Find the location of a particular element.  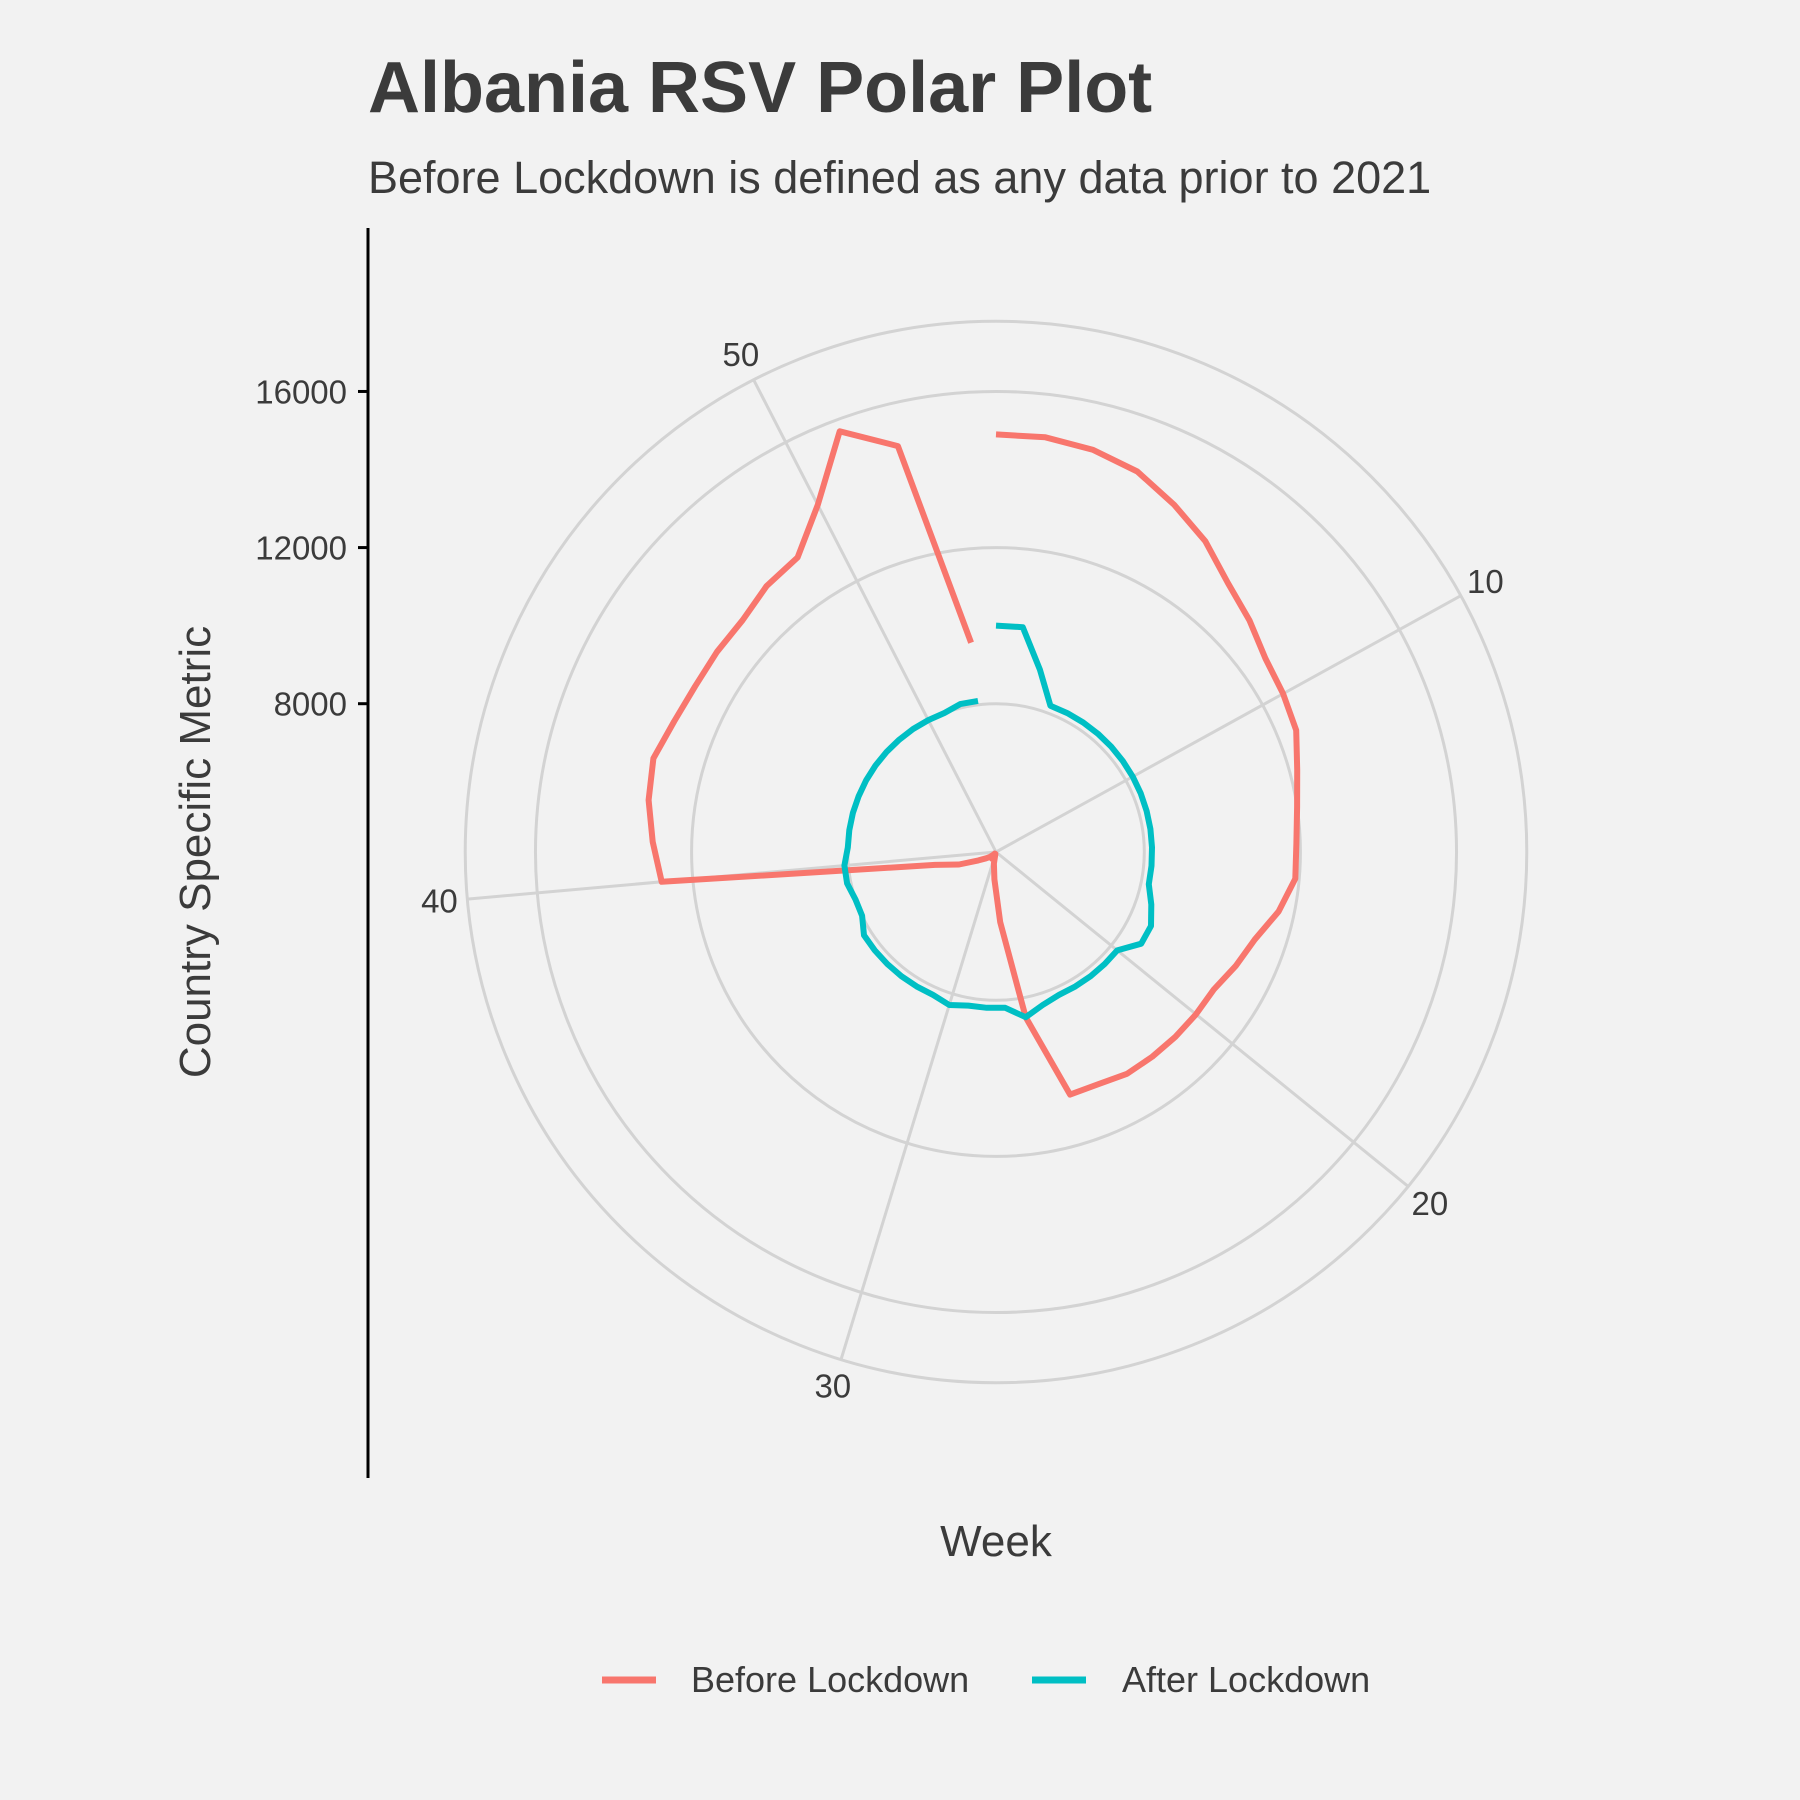

theta-tick-label: 20 is located at coordinates (1430, 1203).